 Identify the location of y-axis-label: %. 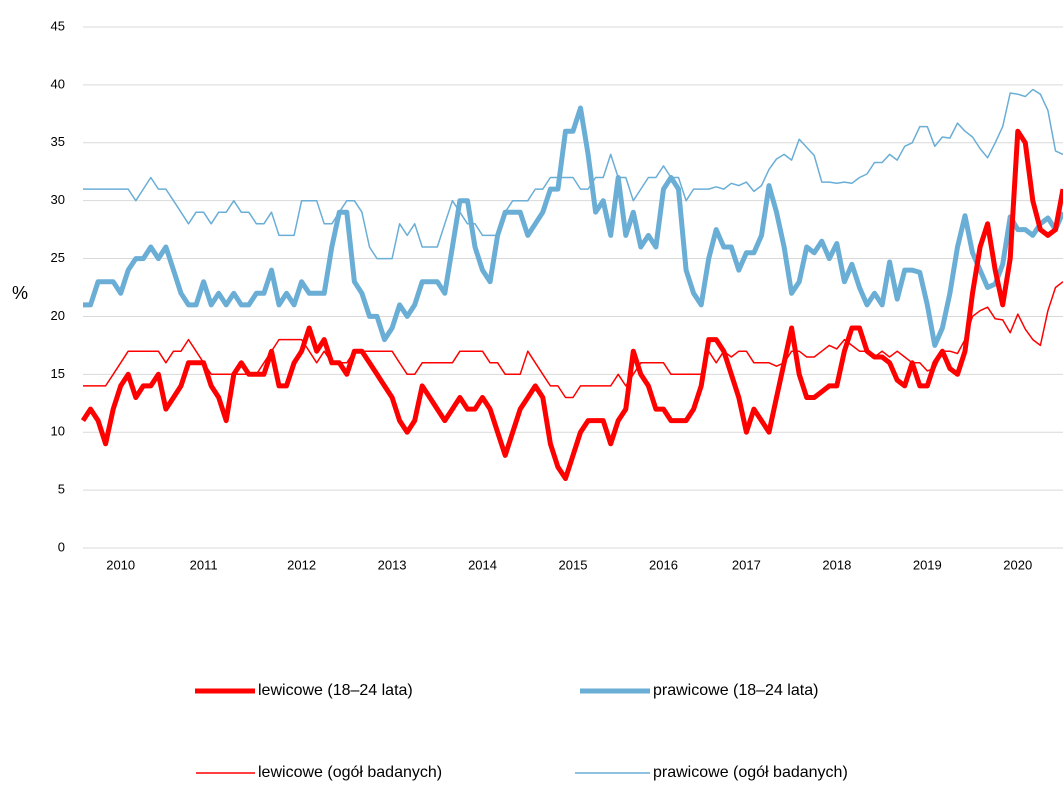
(20, 293).